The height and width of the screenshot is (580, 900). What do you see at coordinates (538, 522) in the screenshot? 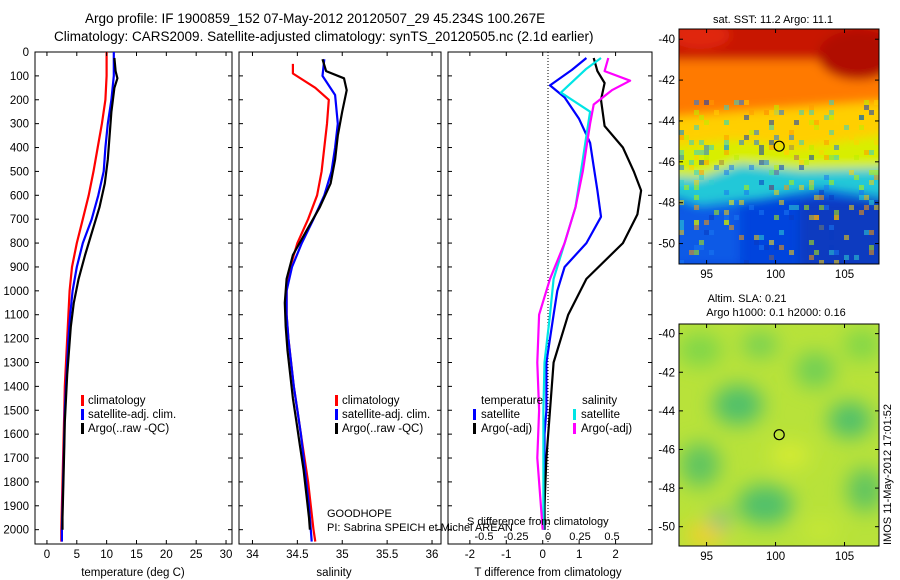
I see `s-difference-label: S difference from climatology` at bounding box center [538, 522].